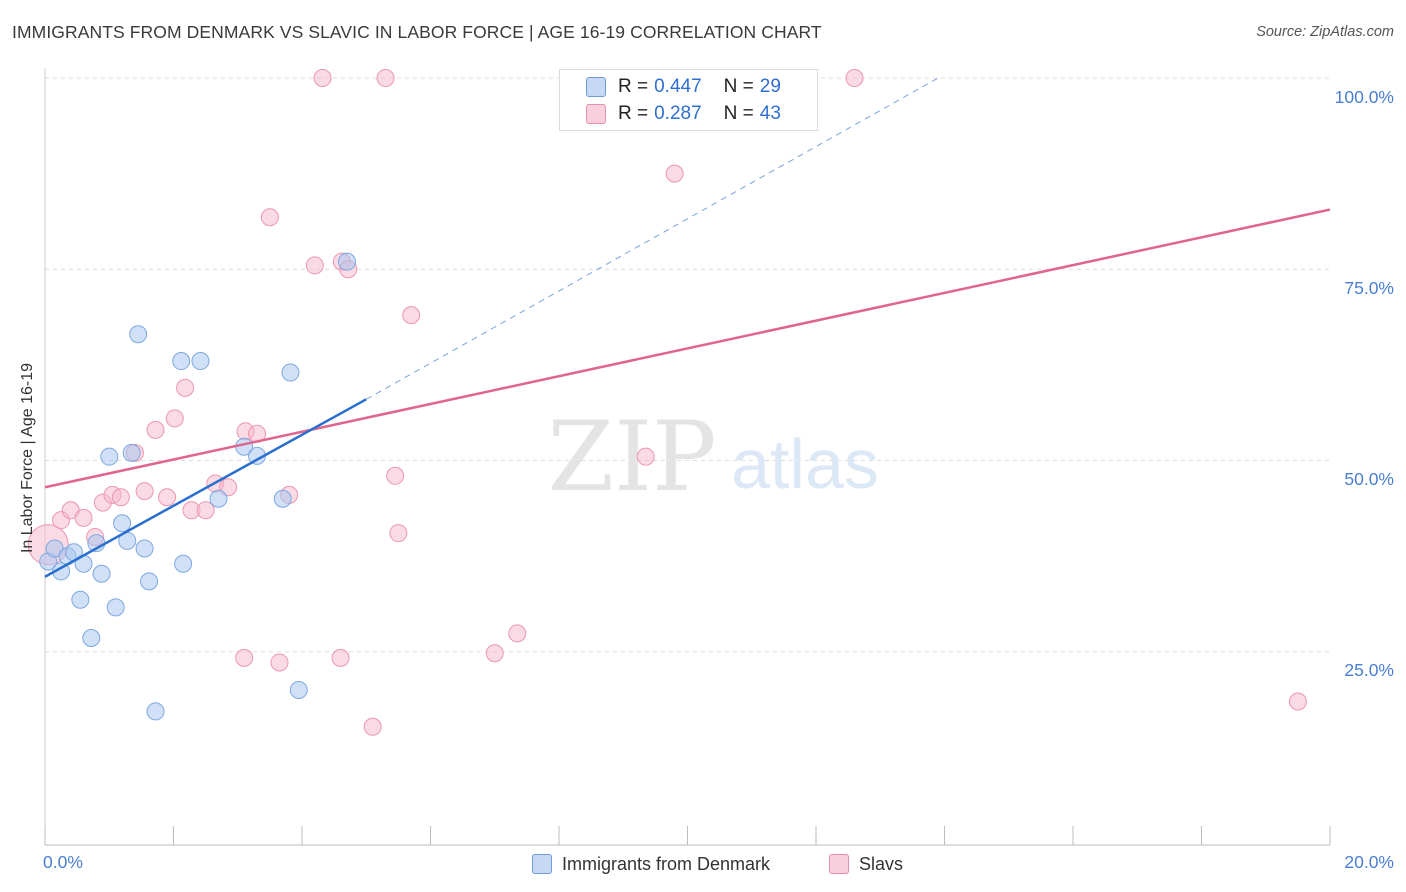 This screenshot has height=892, width=1406. Describe the element at coordinates (63, 862) in the screenshot. I see `x-tick-label: 0.0%` at that location.